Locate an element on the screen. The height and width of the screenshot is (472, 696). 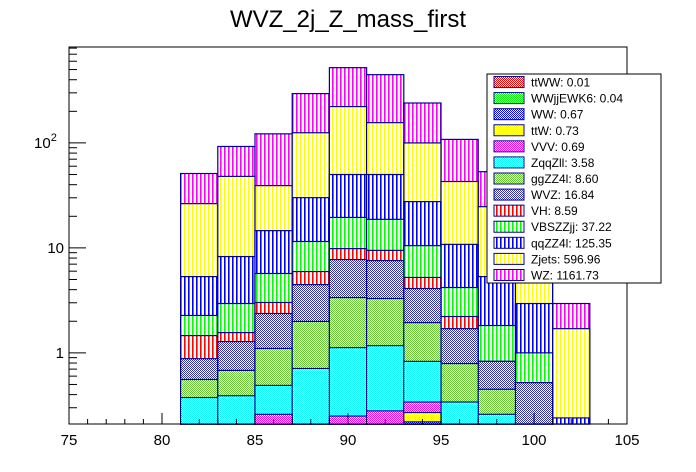
legend-label-ttWW: ttWW: 0.01 is located at coordinates (560, 83).